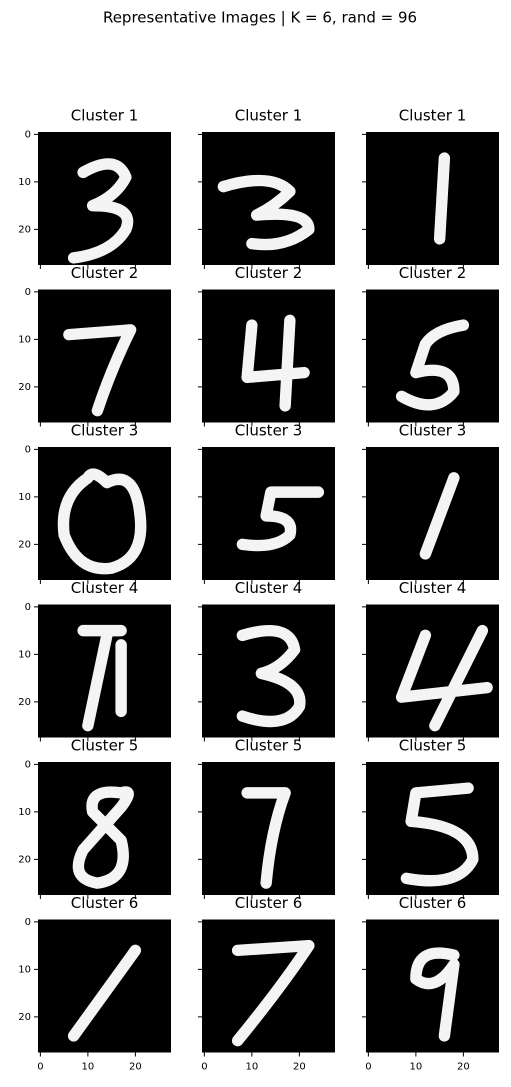 This screenshot has width=511, height=1087. I want to click on panel: Cluster 1 0 10 20, so click(94, 188).